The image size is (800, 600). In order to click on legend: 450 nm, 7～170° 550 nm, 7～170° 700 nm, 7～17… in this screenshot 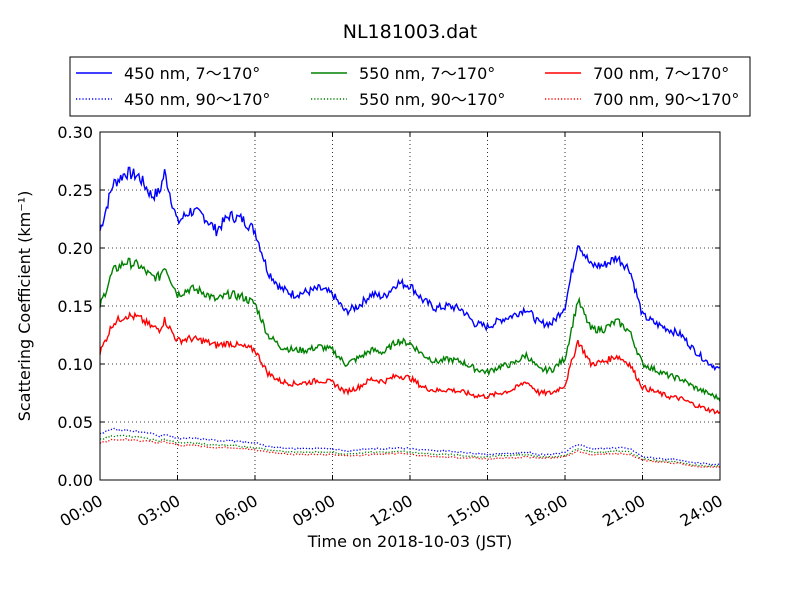, I will do `click(410, 86)`.